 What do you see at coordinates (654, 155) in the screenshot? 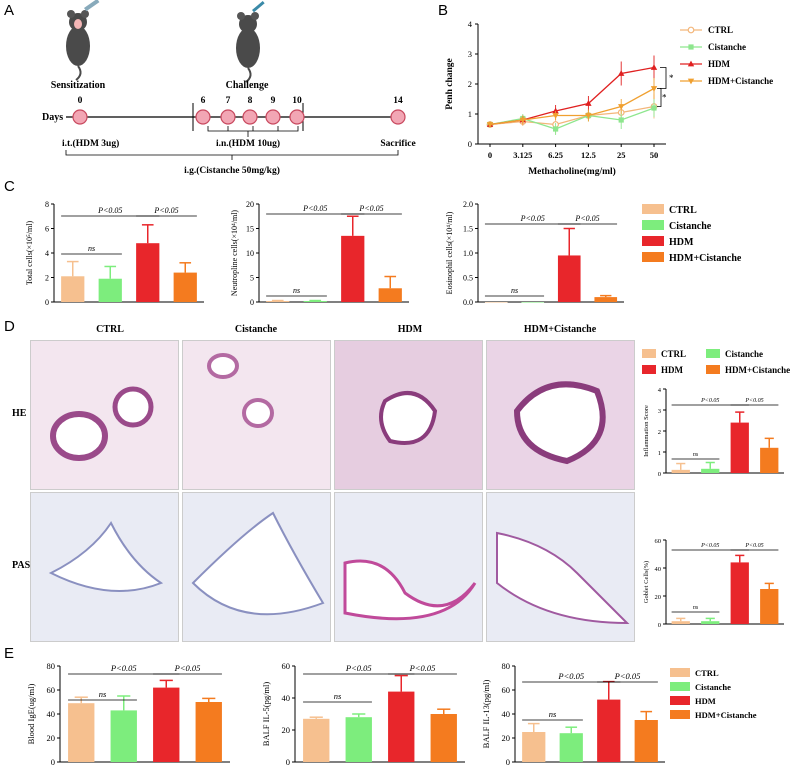
I see `x-tick-label: 50` at bounding box center [654, 155].